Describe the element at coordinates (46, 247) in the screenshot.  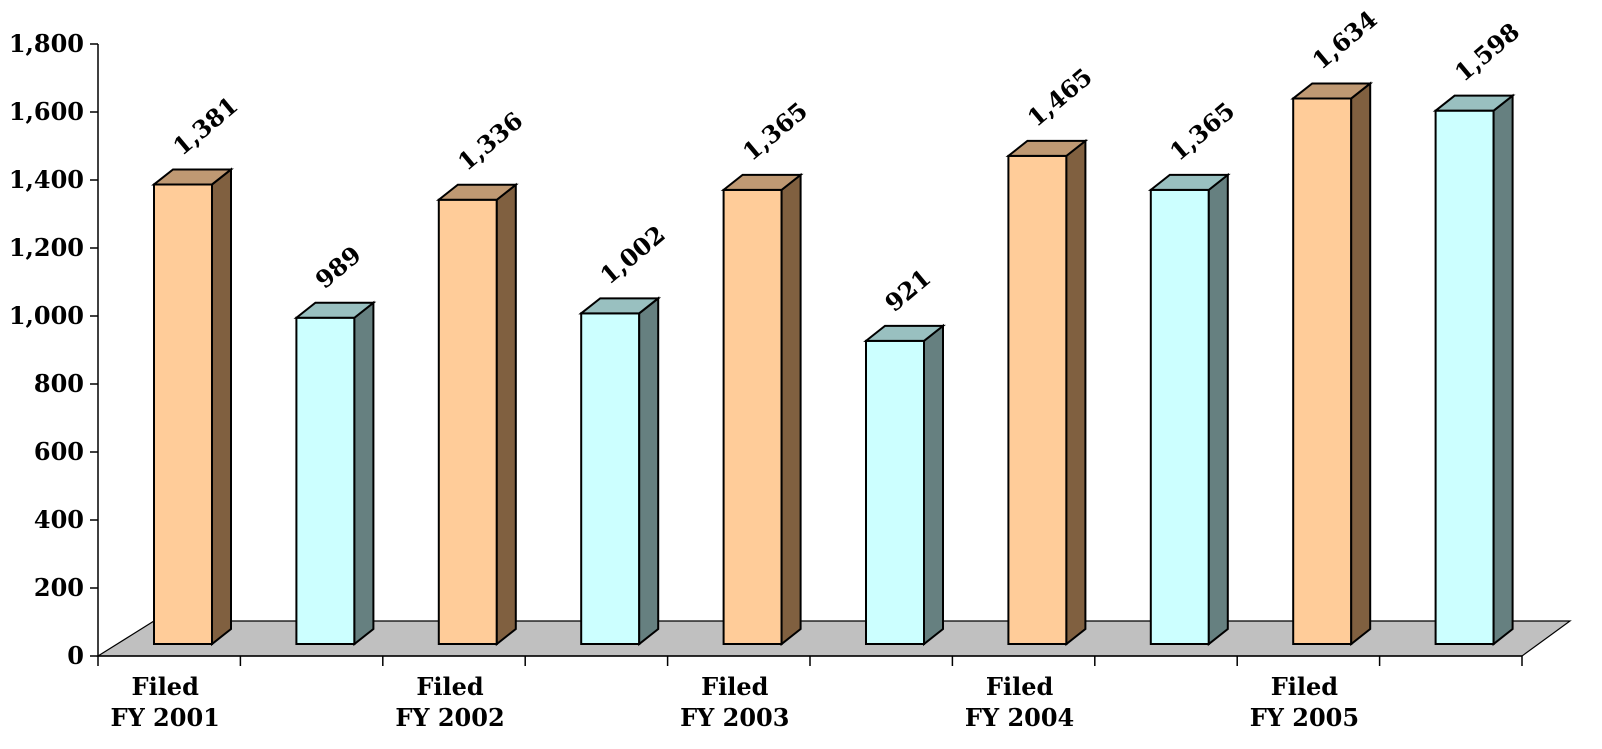
I see `y-tick-label: 1,200` at that location.